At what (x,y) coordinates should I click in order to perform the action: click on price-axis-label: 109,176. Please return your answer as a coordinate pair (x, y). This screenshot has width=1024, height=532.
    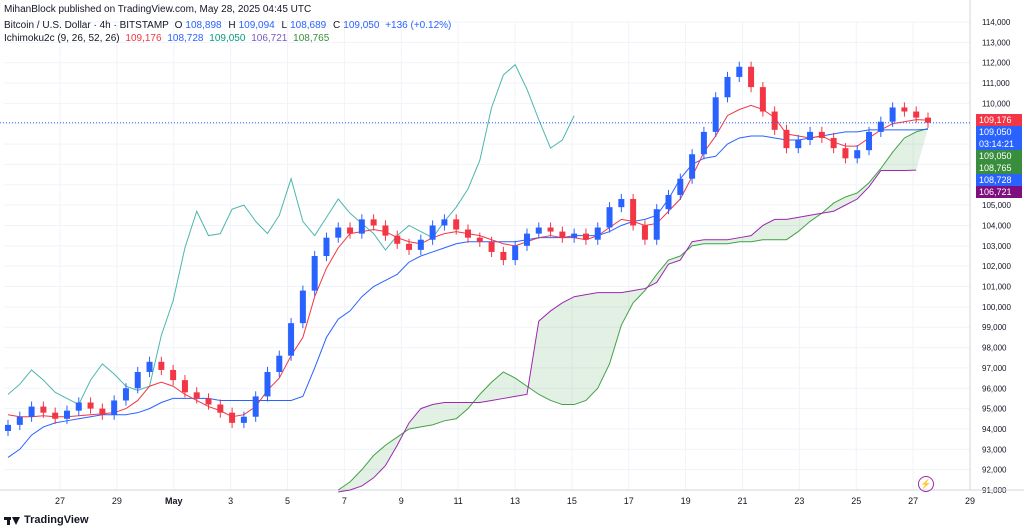
    Looking at the image, I should click on (999, 120).